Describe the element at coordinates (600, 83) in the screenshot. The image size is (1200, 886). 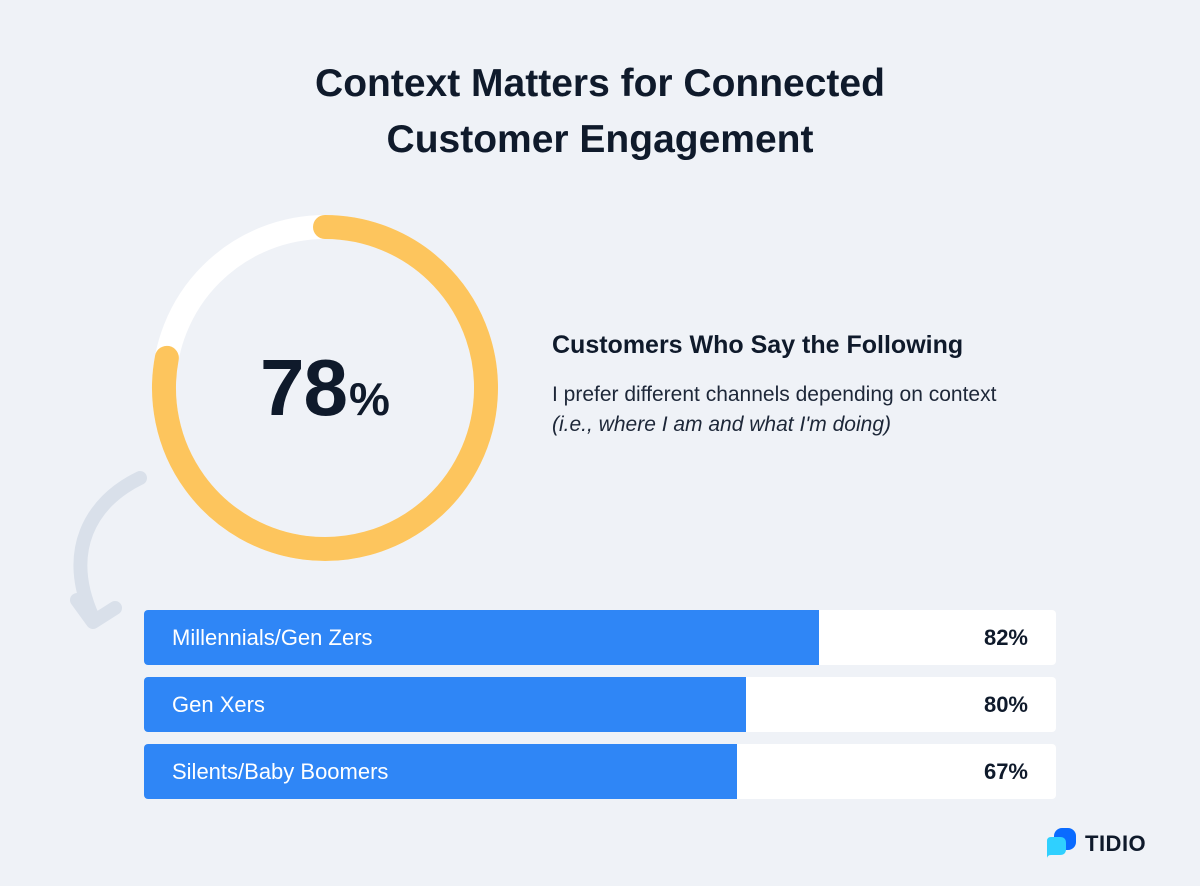
I see `title-line-1: Context Matters for Connected` at that location.